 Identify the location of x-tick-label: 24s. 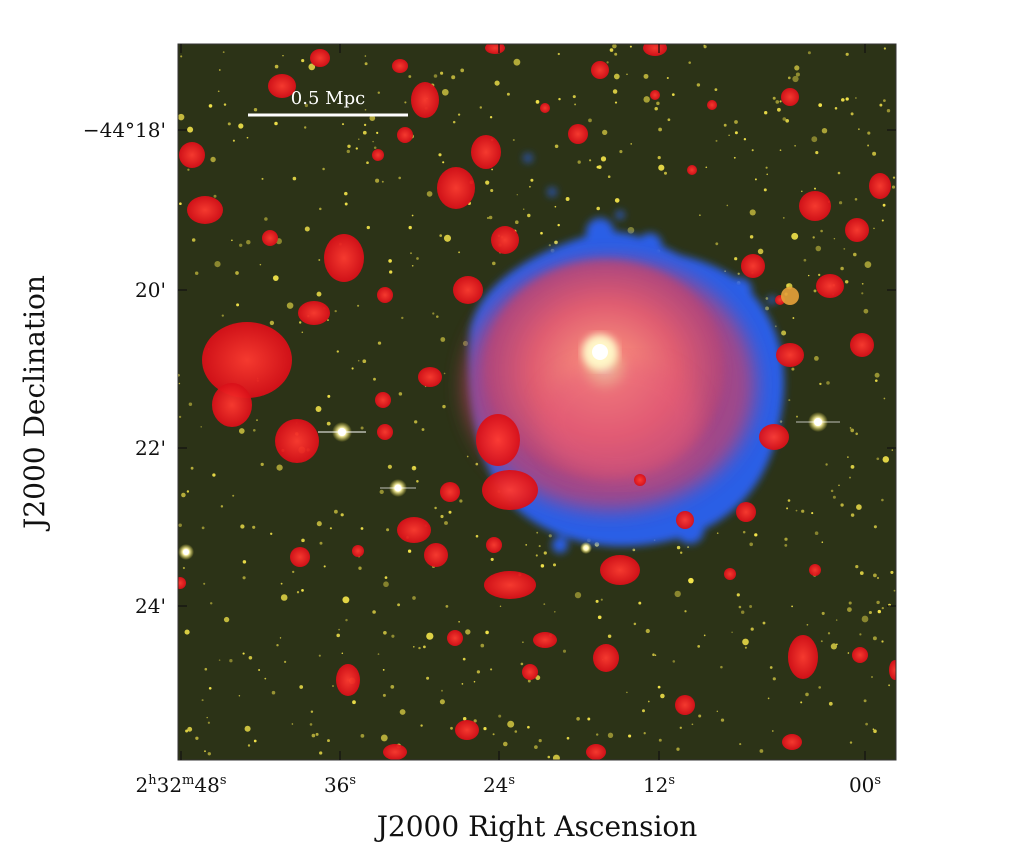
(499, 785).